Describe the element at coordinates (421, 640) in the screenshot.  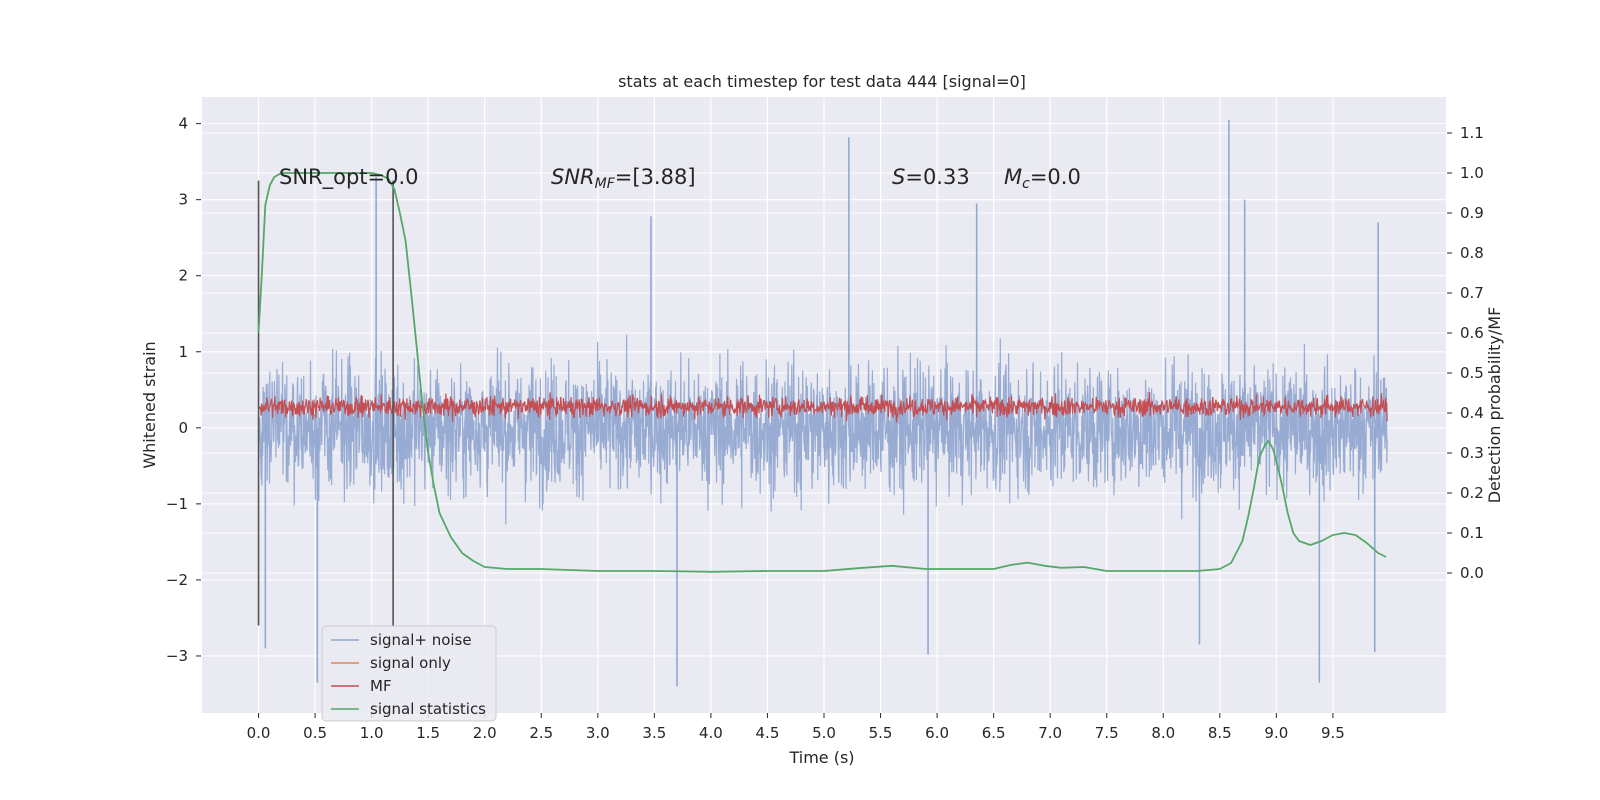
I see `legend-label-signal-noise: signal+ noise` at that location.